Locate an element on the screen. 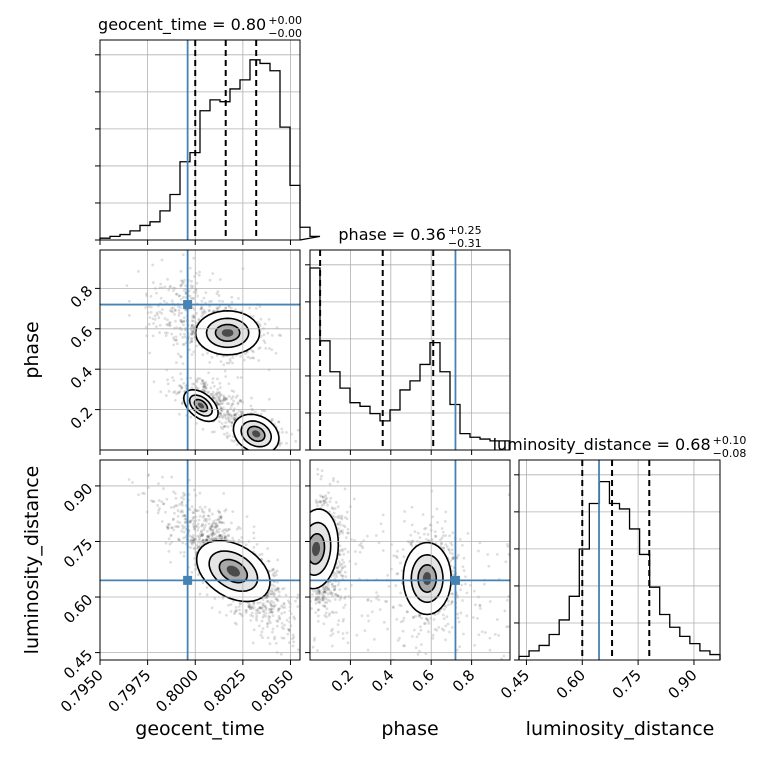 The height and width of the screenshot is (760, 760). x-tick-label: 0.7975 is located at coordinates (130, 691).